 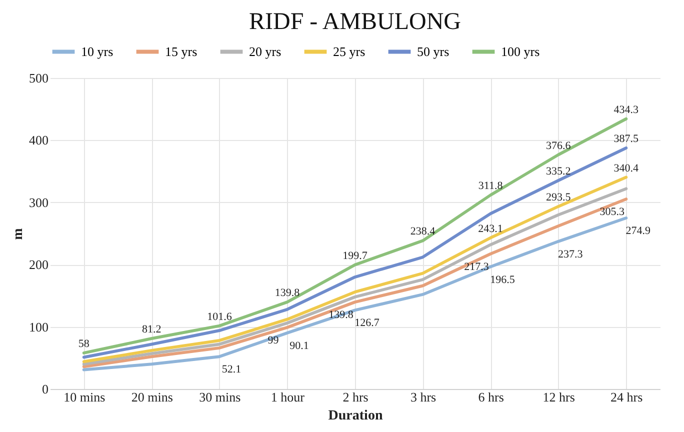 I want to click on data-label: 126.7, so click(x=367, y=323).